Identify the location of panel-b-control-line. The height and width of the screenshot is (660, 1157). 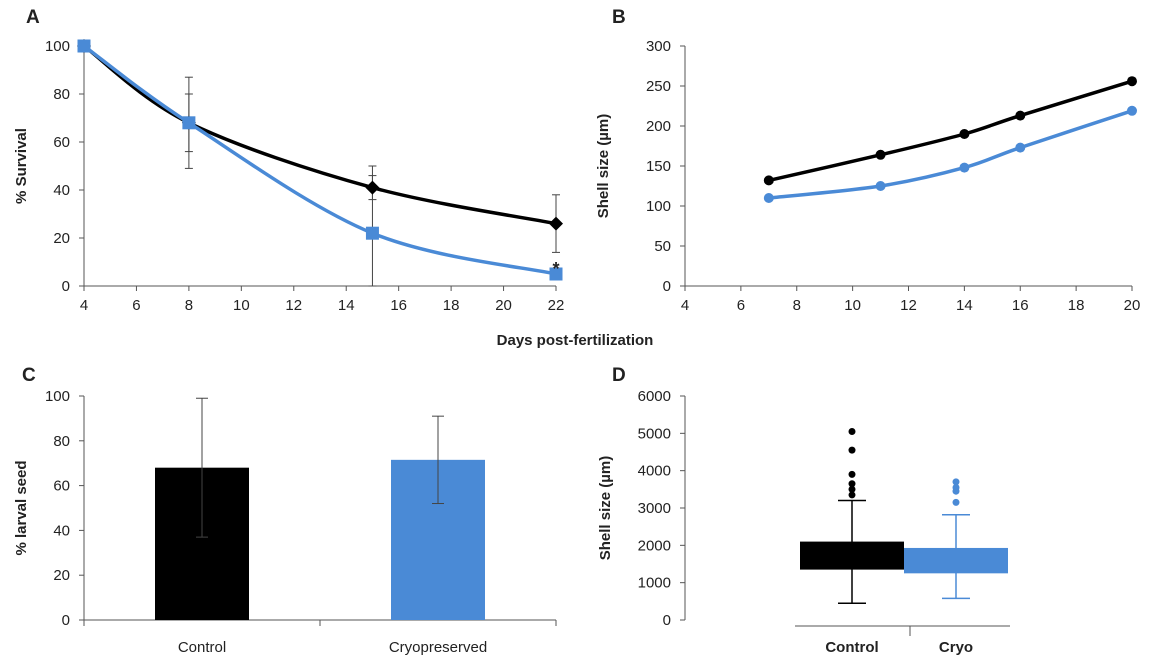
(950, 131).